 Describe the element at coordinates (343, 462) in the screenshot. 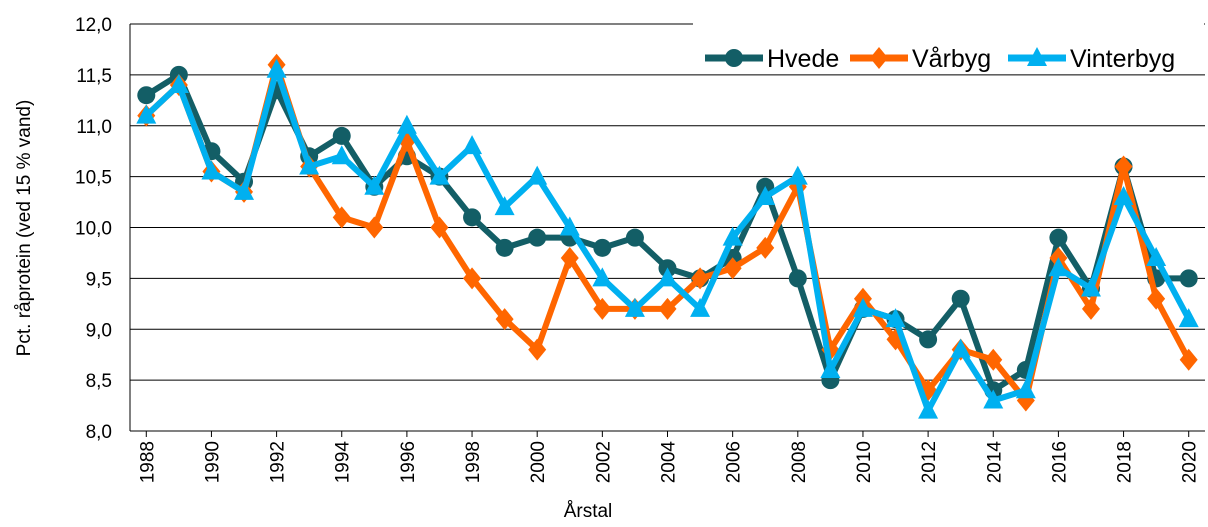

I see `x-tick-label: 1994` at that location.